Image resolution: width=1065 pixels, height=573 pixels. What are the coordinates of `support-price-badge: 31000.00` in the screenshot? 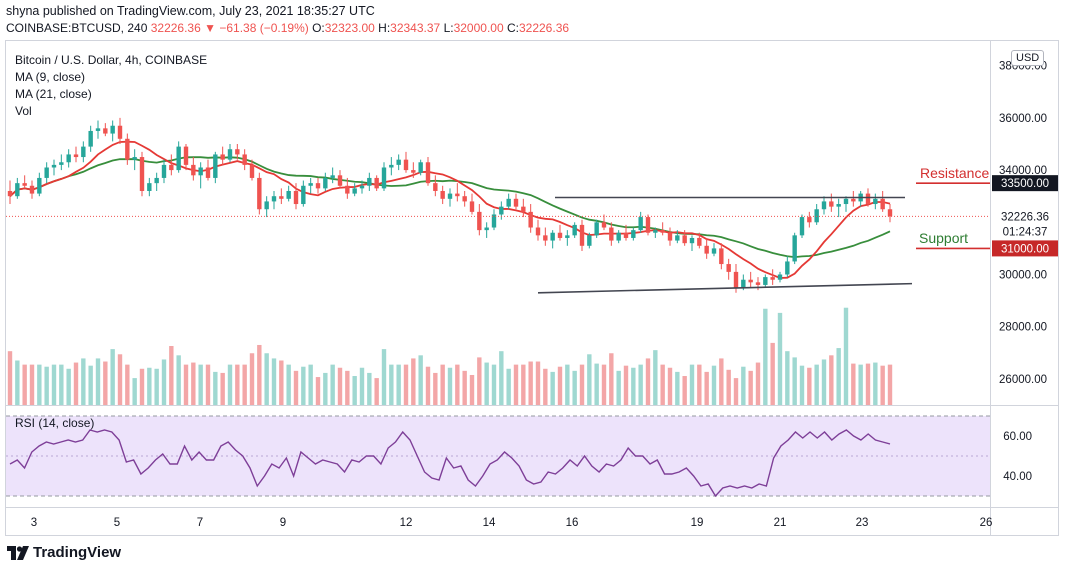 It's located at (1025, 249).